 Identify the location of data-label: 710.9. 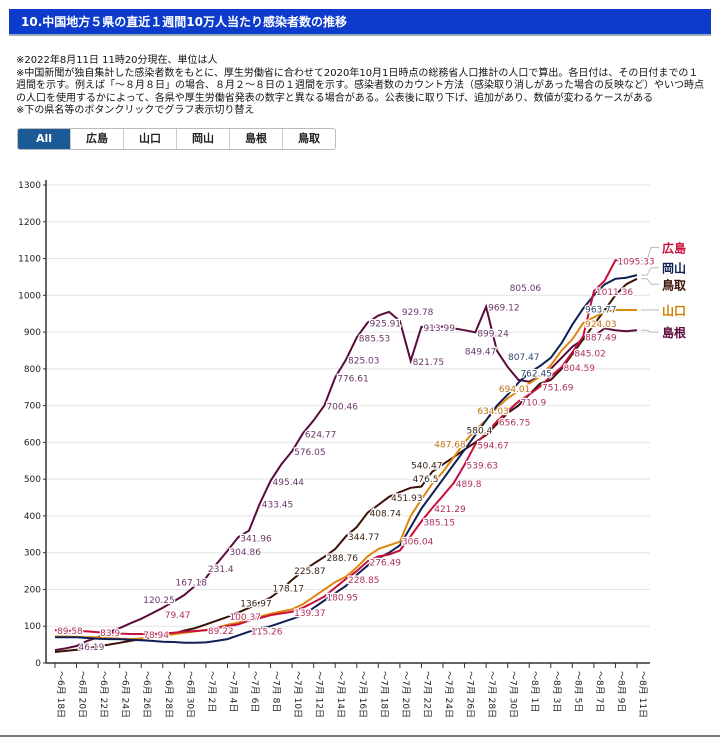
(533, 404).